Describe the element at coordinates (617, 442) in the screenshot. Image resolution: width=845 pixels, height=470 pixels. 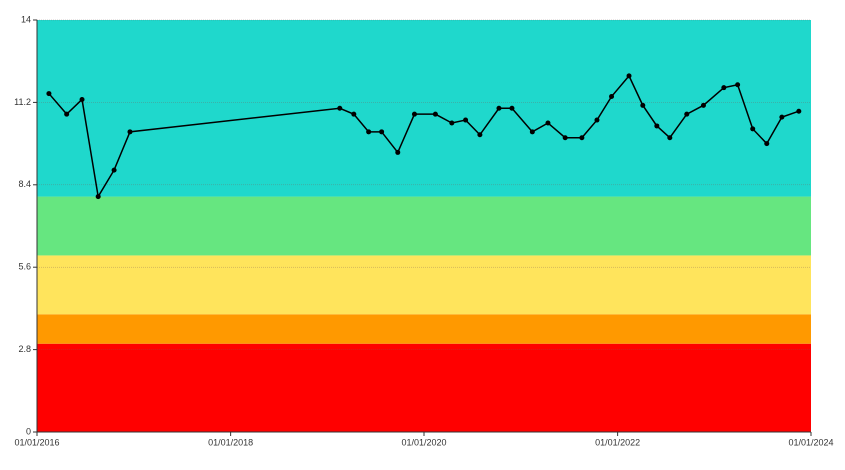
I see `x-tick-label: 01/01/2022` at that location.